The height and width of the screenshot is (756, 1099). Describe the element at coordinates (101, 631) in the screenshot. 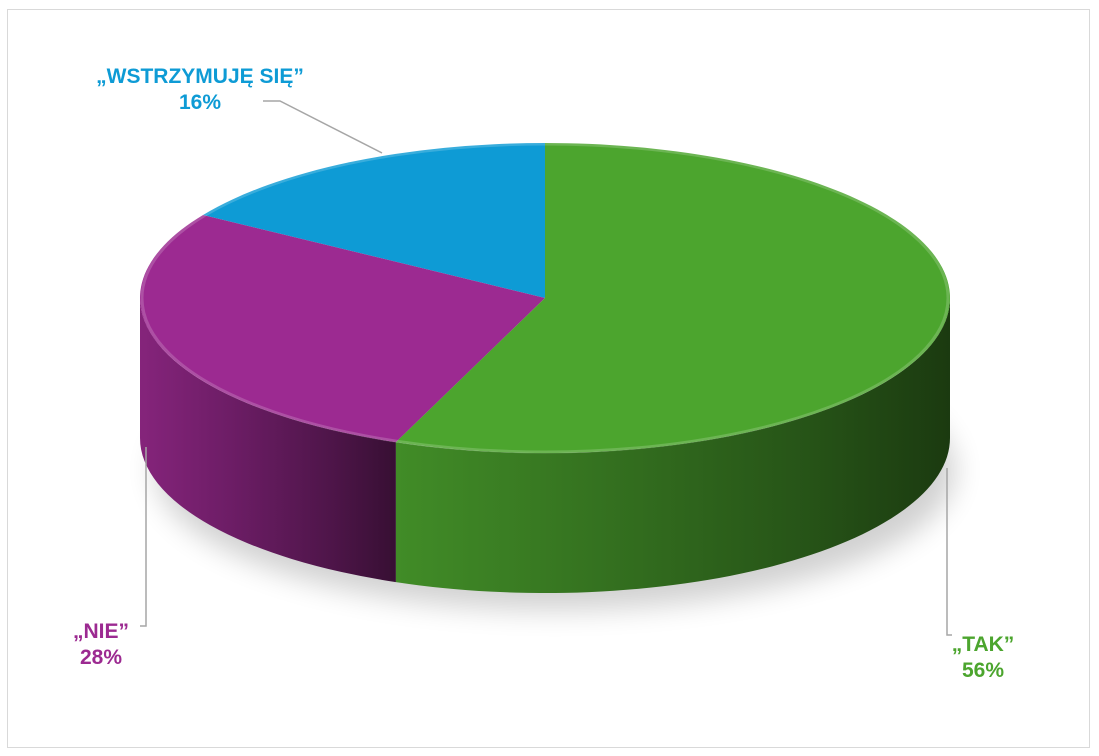

I see `label-nie-category: „NIE”` at that location.